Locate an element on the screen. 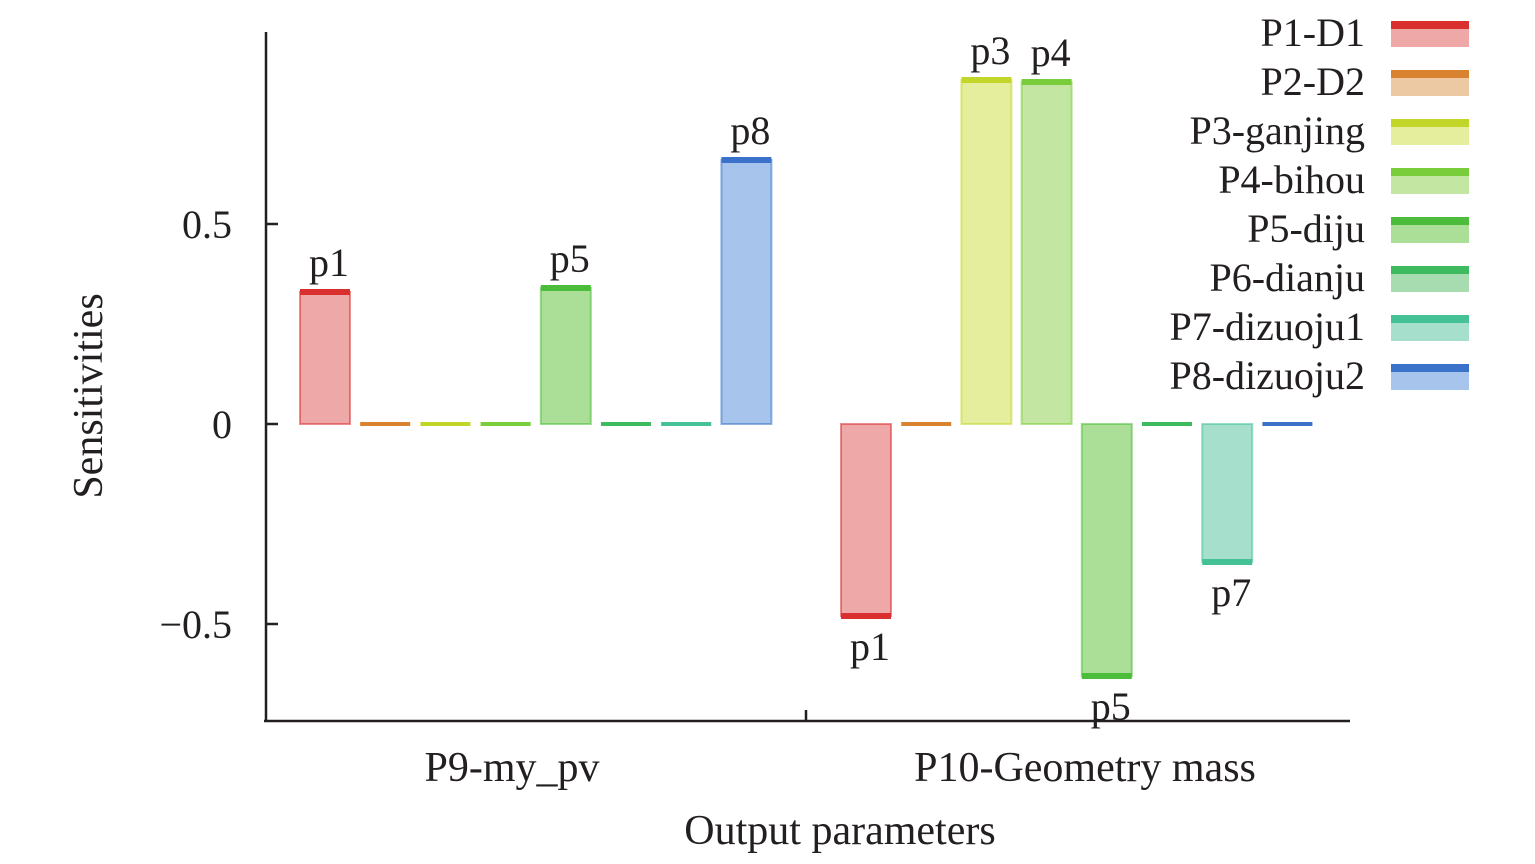  y-tick-label: −0.5 is located at coordinates (195, 624).